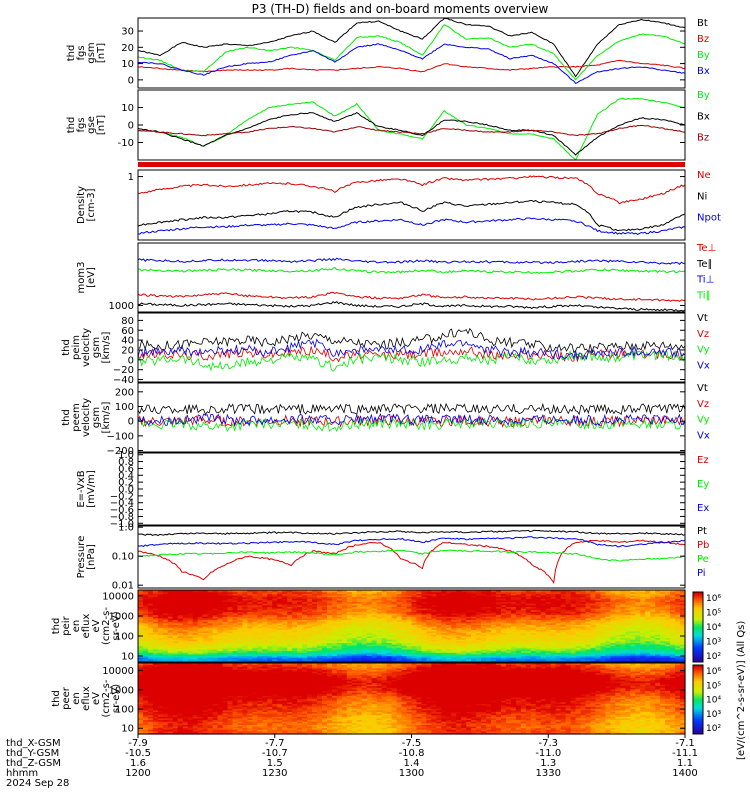 This screenshot has width=750, height=800. What do you see at coordinates (411, 48) in the screenshot?
I see `series-line-Bt` at bounding box center [411, 48].